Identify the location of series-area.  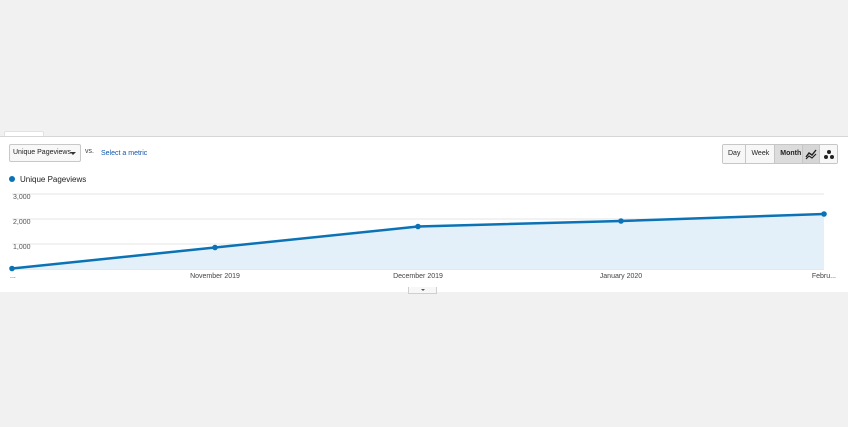
(418, 241).